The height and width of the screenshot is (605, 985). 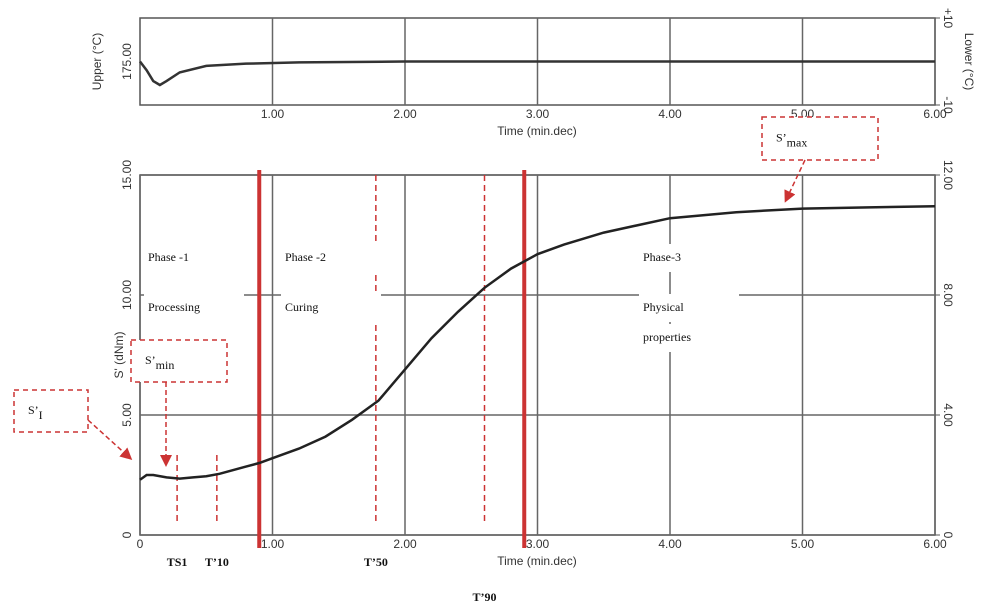 What do you see at coordinates (667, 337) in the screenshot?
I see `phase-subtitle: properties` at bounding box center [667, 337].